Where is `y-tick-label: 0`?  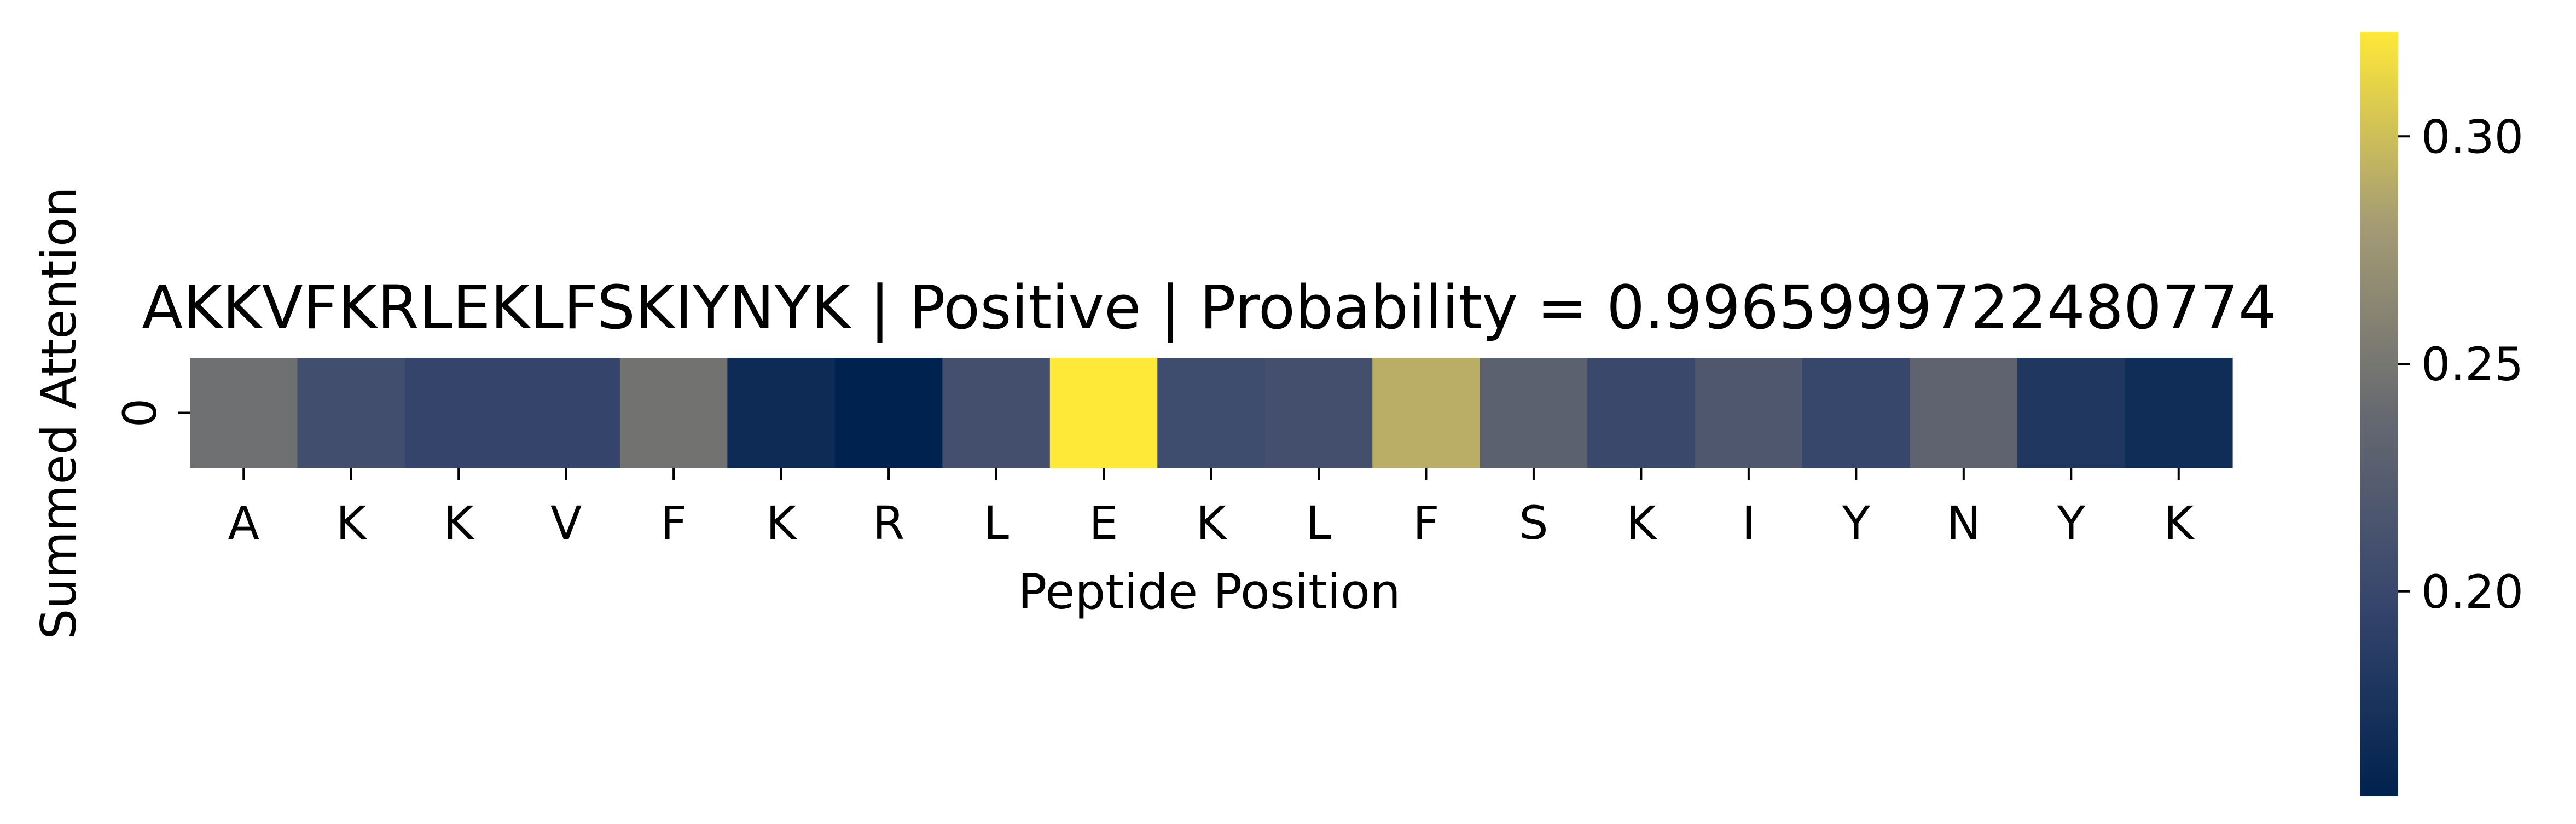 y-tick-label: 0 is located at coordinates (140, 412).